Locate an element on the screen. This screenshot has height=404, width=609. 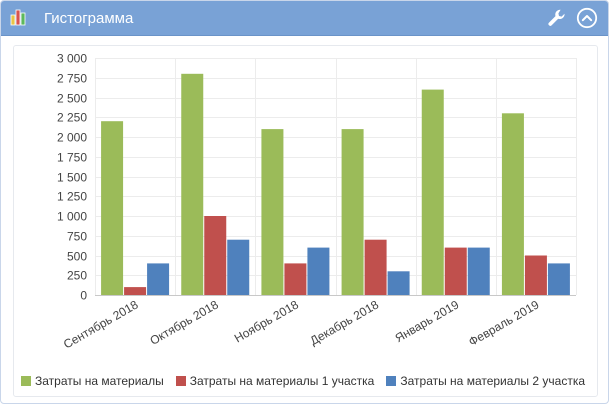
legend-label: Затраты на материалы 2 участка is located at coordinates (493, 381).